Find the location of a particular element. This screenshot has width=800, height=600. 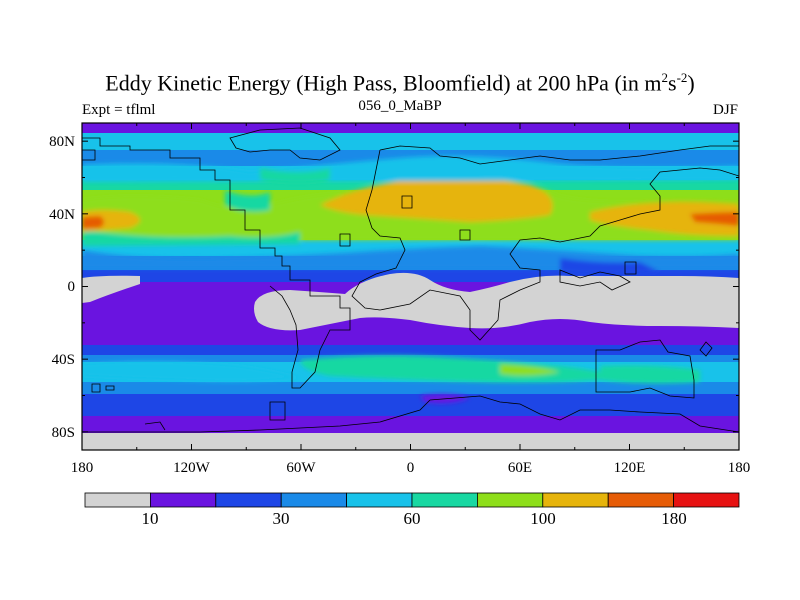

x-tick-label: 120E is located at coordinates (630, 468).